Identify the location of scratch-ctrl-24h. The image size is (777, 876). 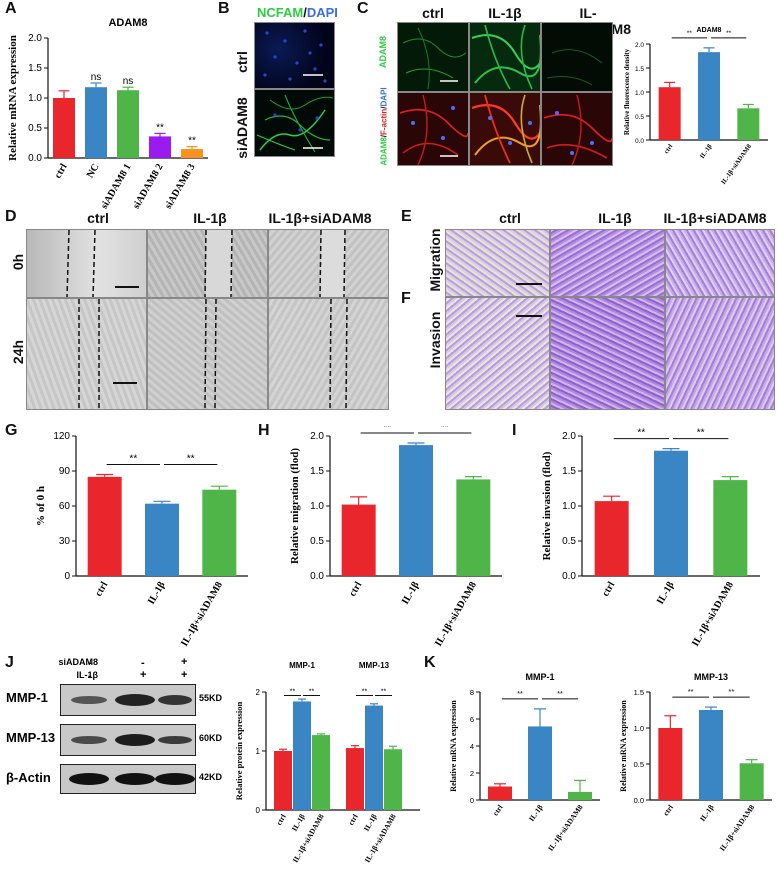
(86, 354).